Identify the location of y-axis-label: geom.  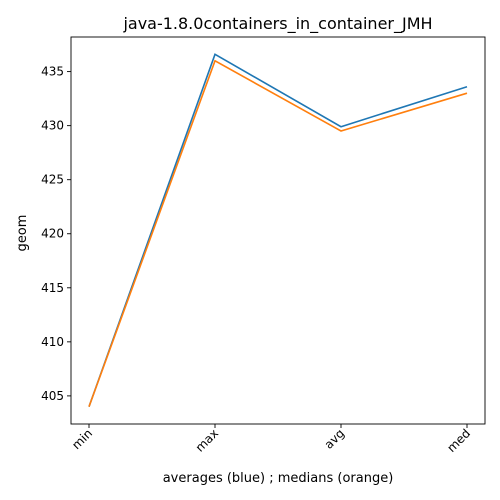
(22, 233).